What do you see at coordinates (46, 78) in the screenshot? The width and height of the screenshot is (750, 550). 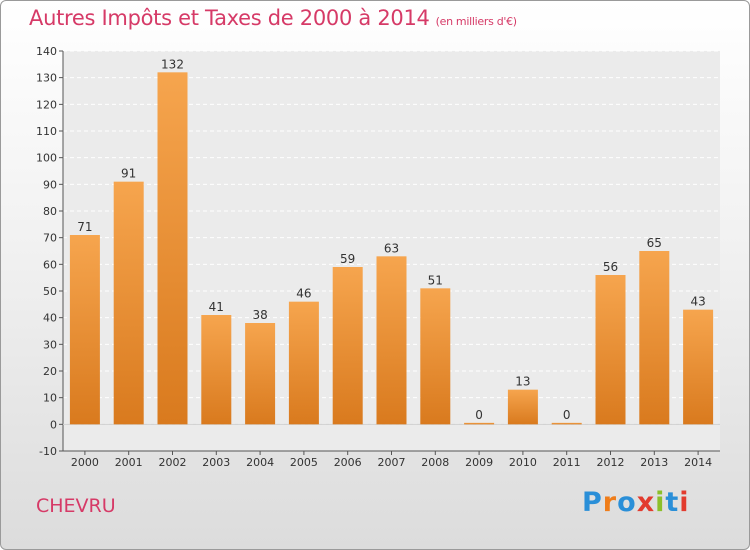 I see `y-tick-label: 130` at bounding box center [46, 78].